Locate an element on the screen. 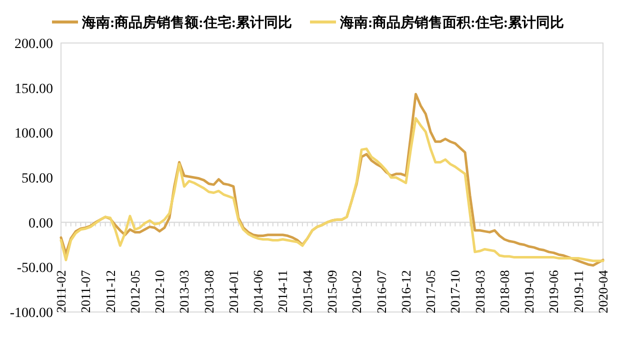 The height and width of the screenshot is (342, 634). y-tick-label: -50.00 is located at coordinates (34, 268).